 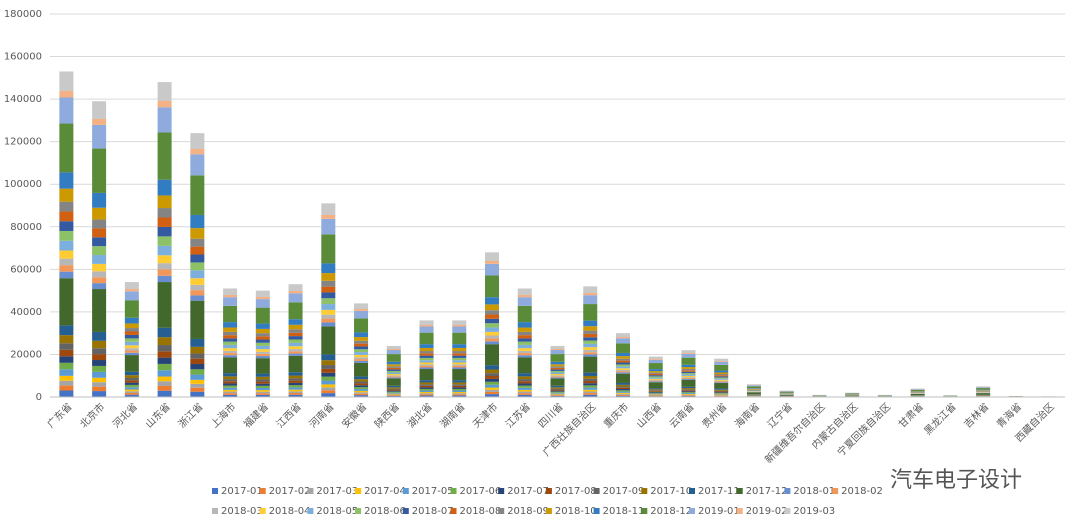 What do you see at coordinates (337, 511) in the screenshot?
I see `legend-label: 2018-05` at bounding box center [337, 511].